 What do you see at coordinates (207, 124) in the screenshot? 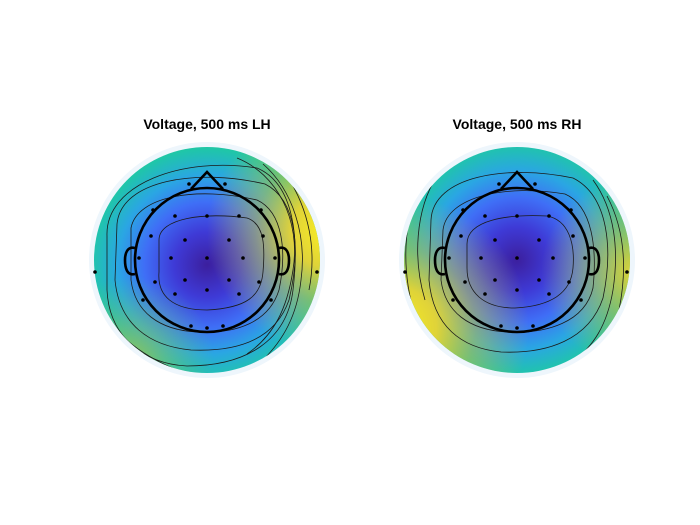
I see `panel-title: Voltage, 500 ms LH` at bounding box center [207, 124].